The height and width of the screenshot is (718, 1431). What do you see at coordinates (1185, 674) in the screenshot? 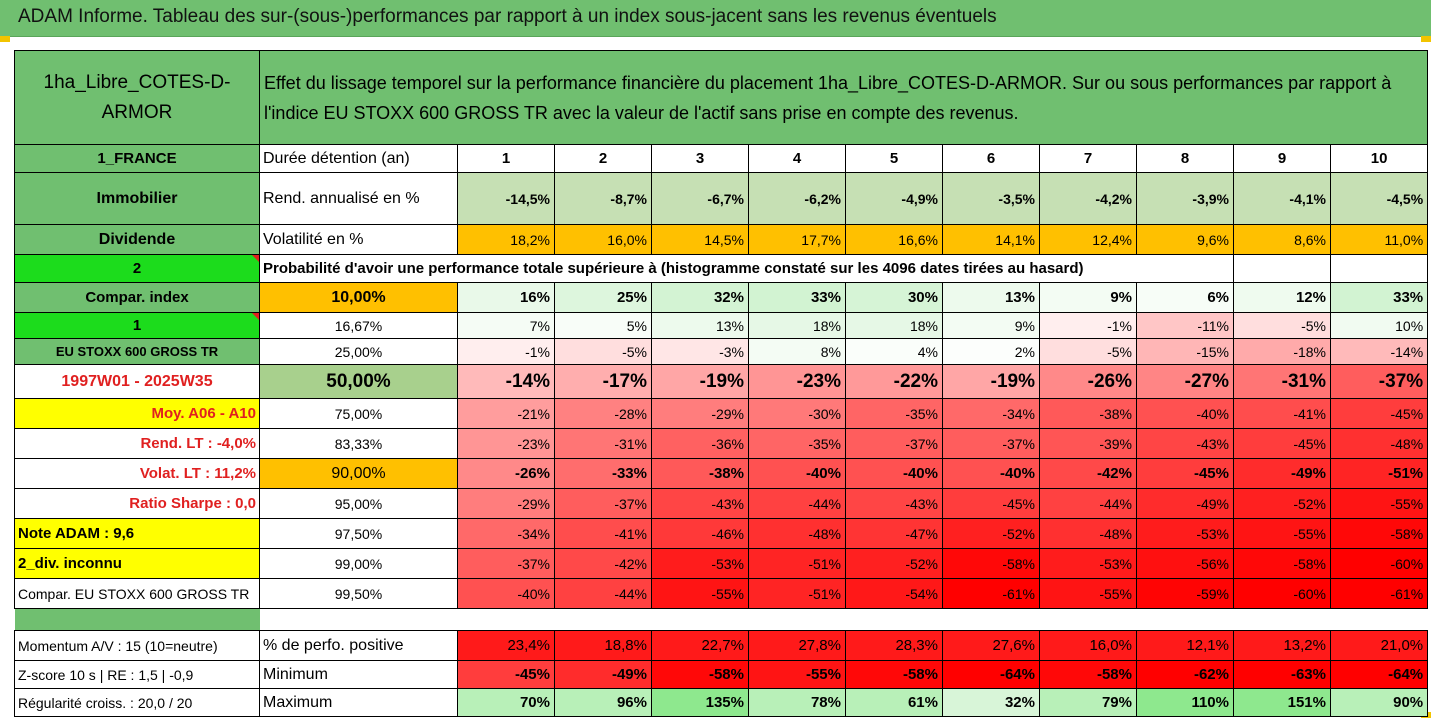
I see `minimum-cell: -62%` at bounding box center [1185, 674].